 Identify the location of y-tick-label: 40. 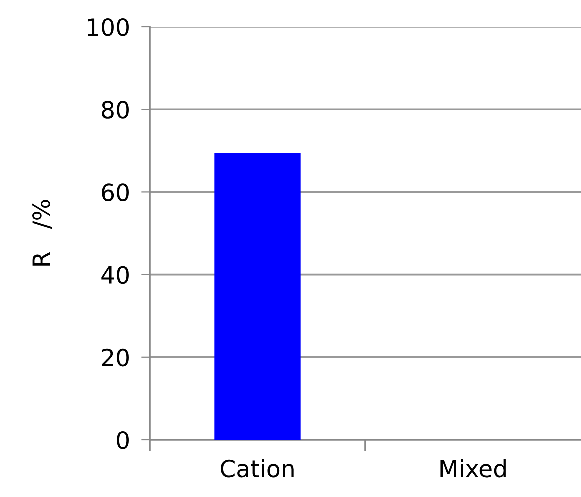
(115, 275).